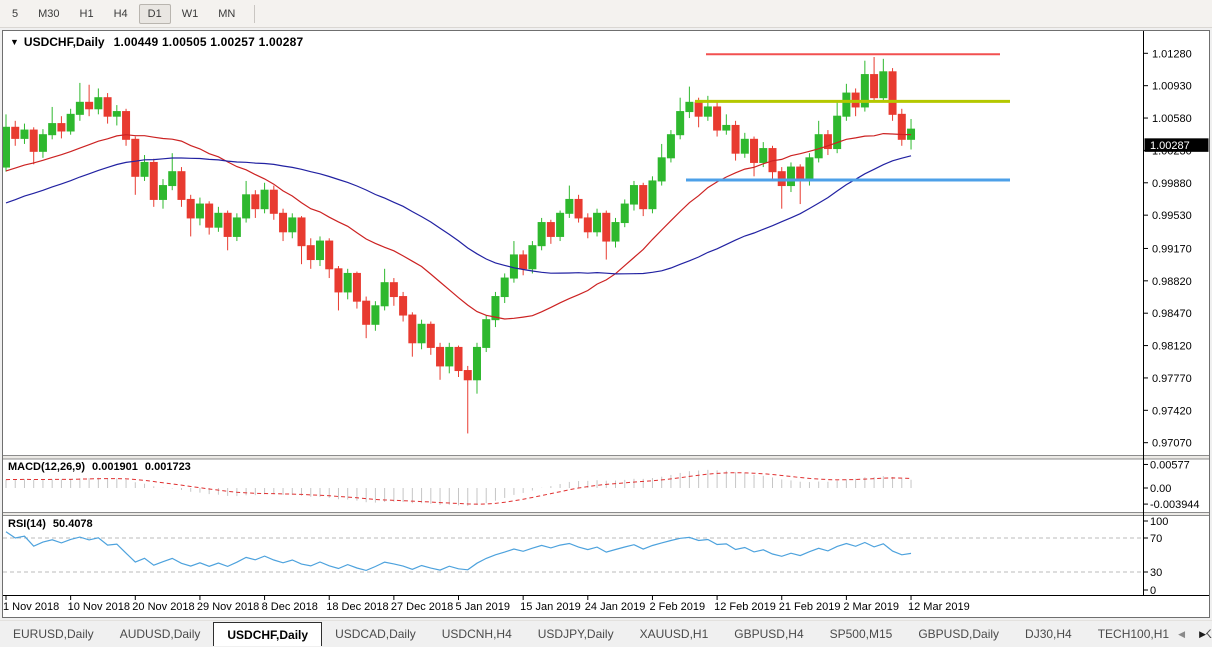  Describe the element at coordinates (136, 42) in the screenshot. I see `ohlc-open: 1.00449` at that location.